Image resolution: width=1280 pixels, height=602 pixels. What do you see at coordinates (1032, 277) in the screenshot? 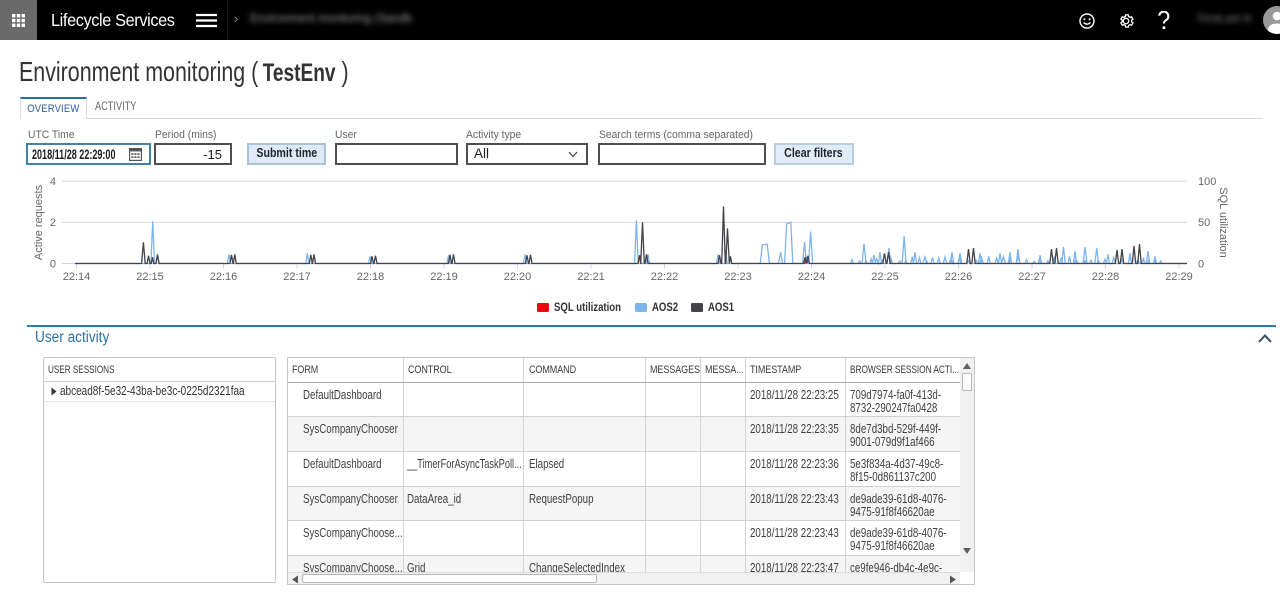
I see `svg-text: 22:27` at bounding box center [1032, 277].